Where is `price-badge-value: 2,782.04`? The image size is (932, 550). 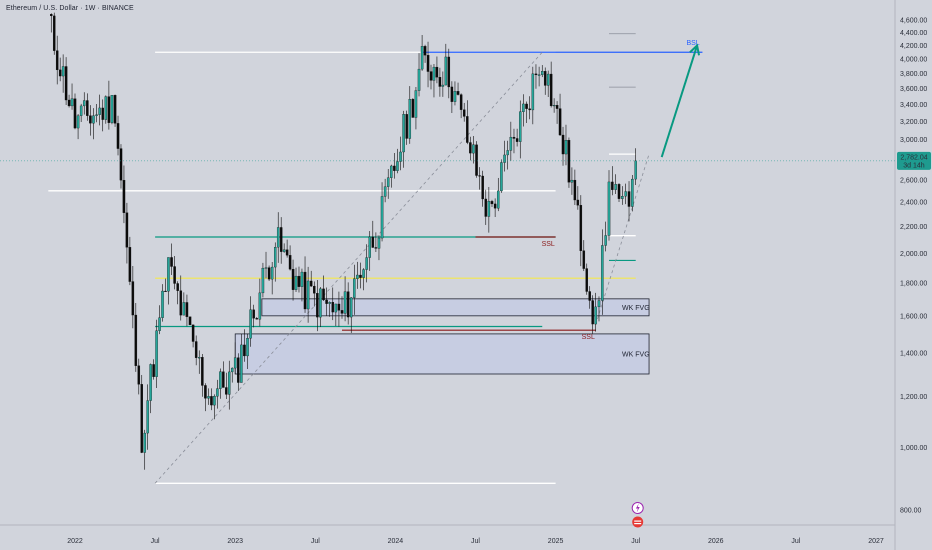
price-badge-value: 2,782.04 is located at coordinates (913, 157).